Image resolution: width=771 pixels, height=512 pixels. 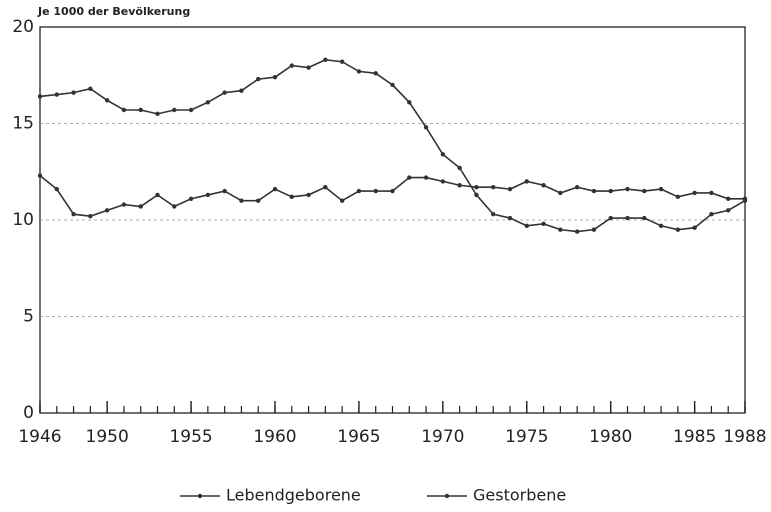 What do you see at coordinates (519, 495) in the screenshot?
I see `legend-label: Gestorbene` at bounding box center [519, 495].